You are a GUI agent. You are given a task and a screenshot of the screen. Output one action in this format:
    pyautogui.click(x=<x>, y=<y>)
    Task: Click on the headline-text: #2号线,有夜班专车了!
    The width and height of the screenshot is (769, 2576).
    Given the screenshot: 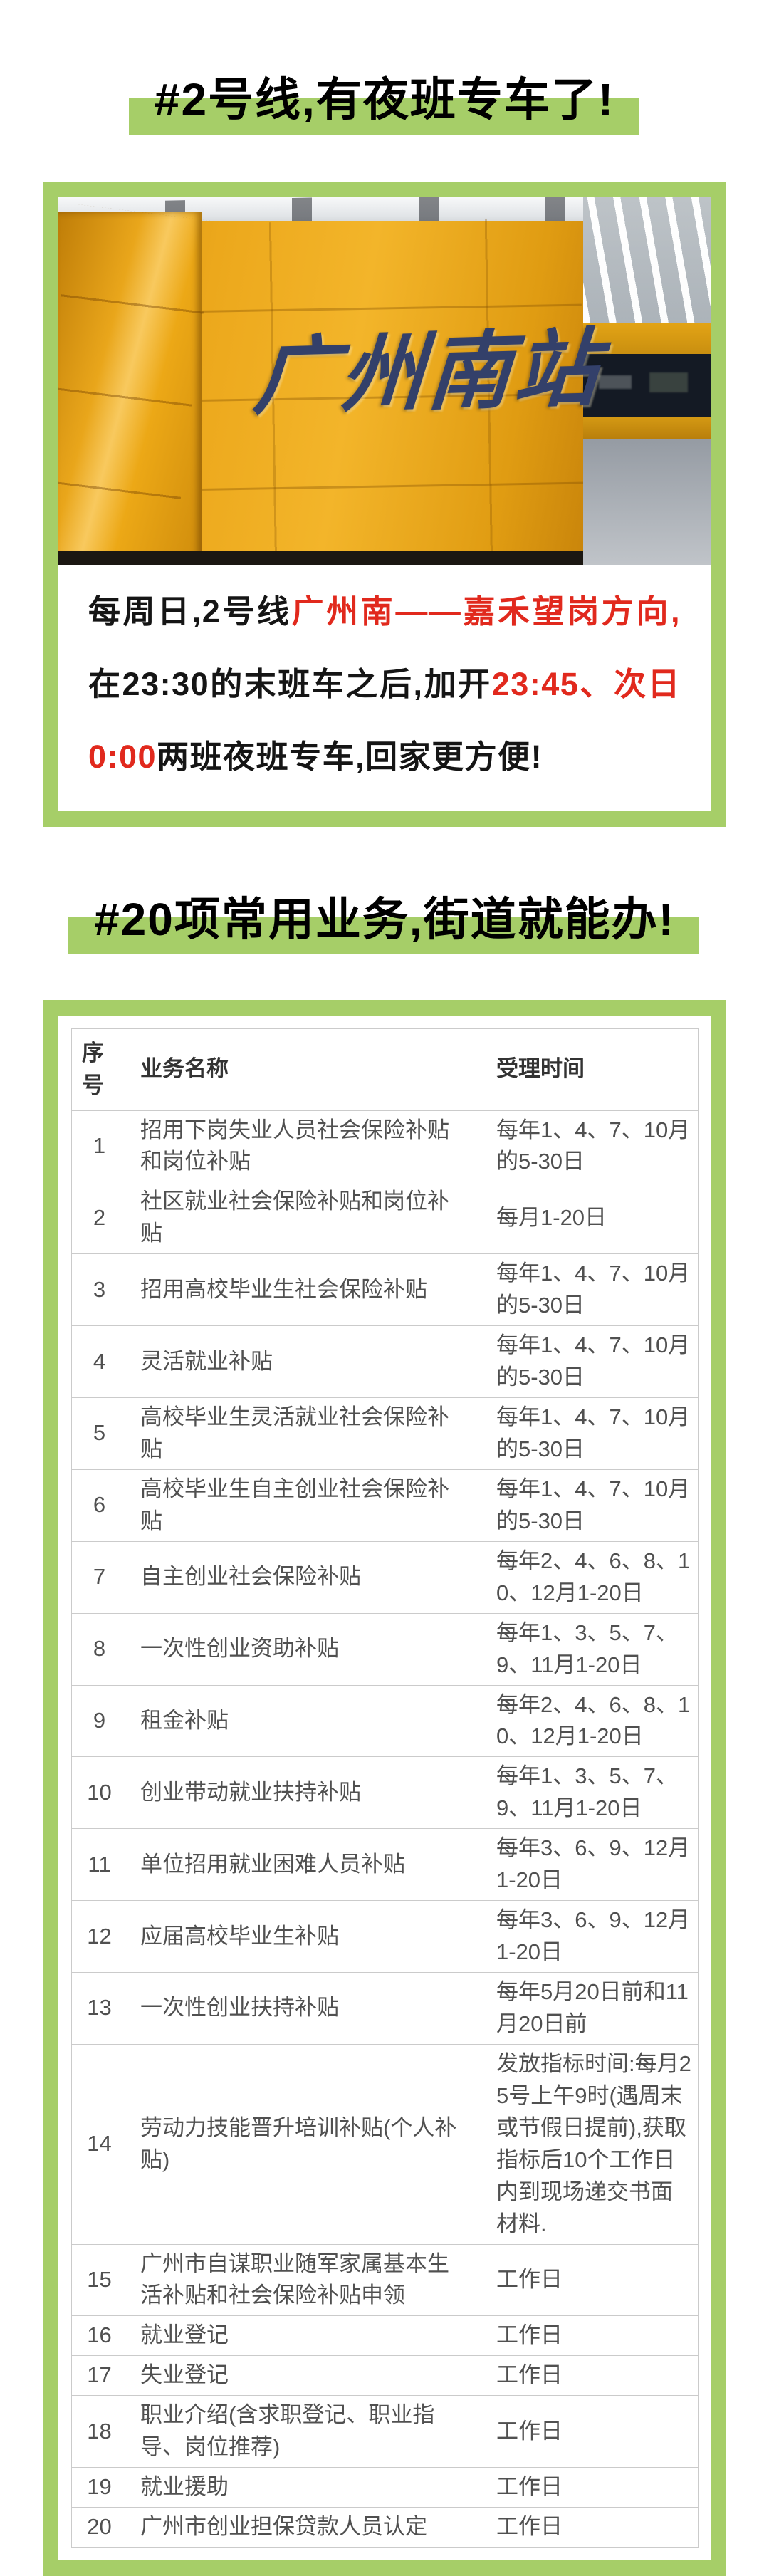 What is the action you would take?
    pyautogui.click(x=384, y=99)
    